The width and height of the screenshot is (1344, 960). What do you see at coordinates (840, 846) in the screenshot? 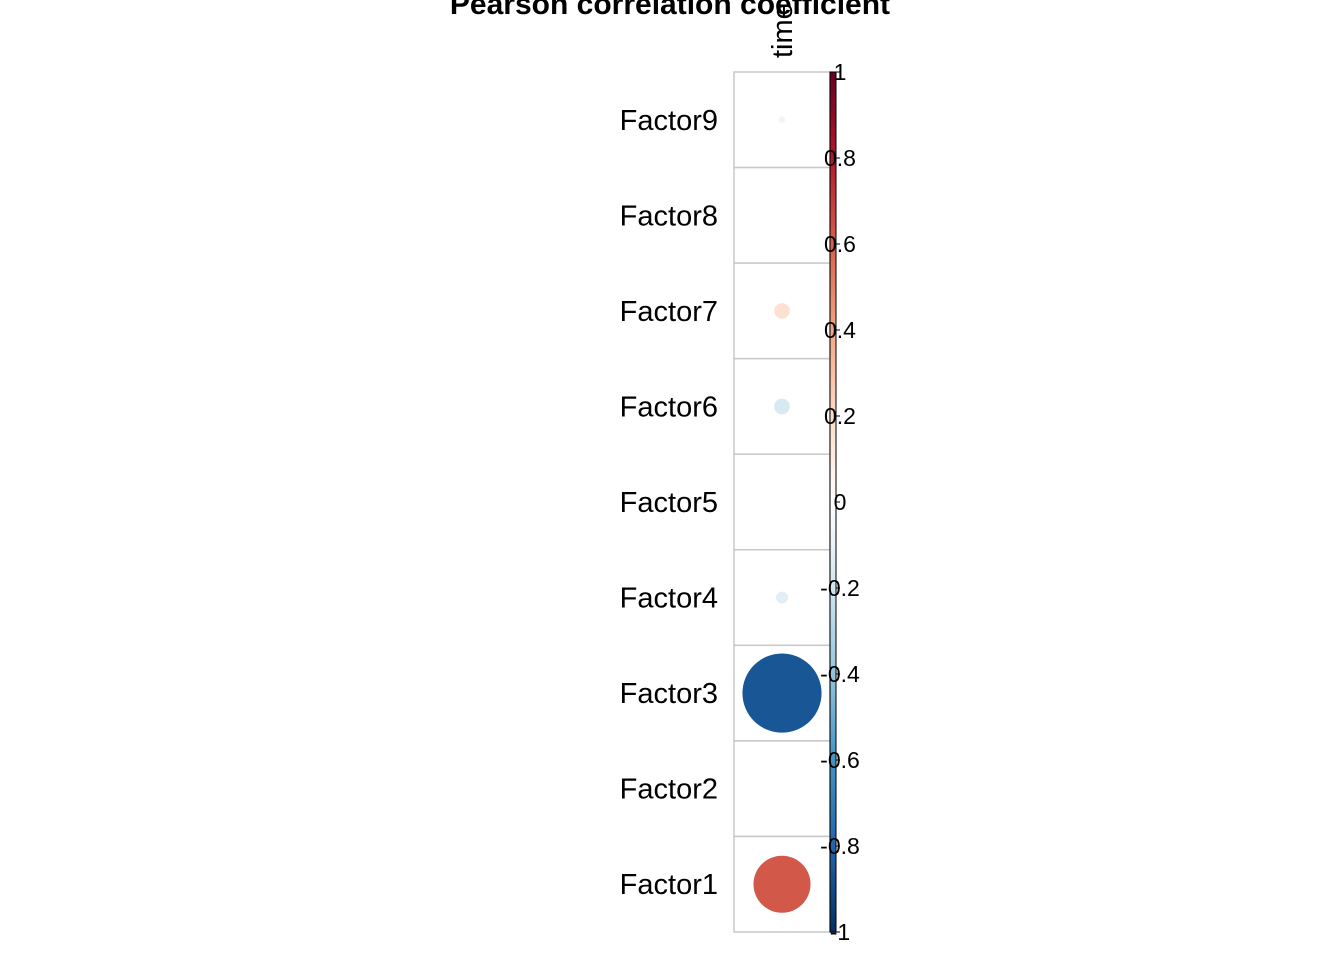
I see `colorbar-tick-label: -0.8` at bounding box center [840, 846].